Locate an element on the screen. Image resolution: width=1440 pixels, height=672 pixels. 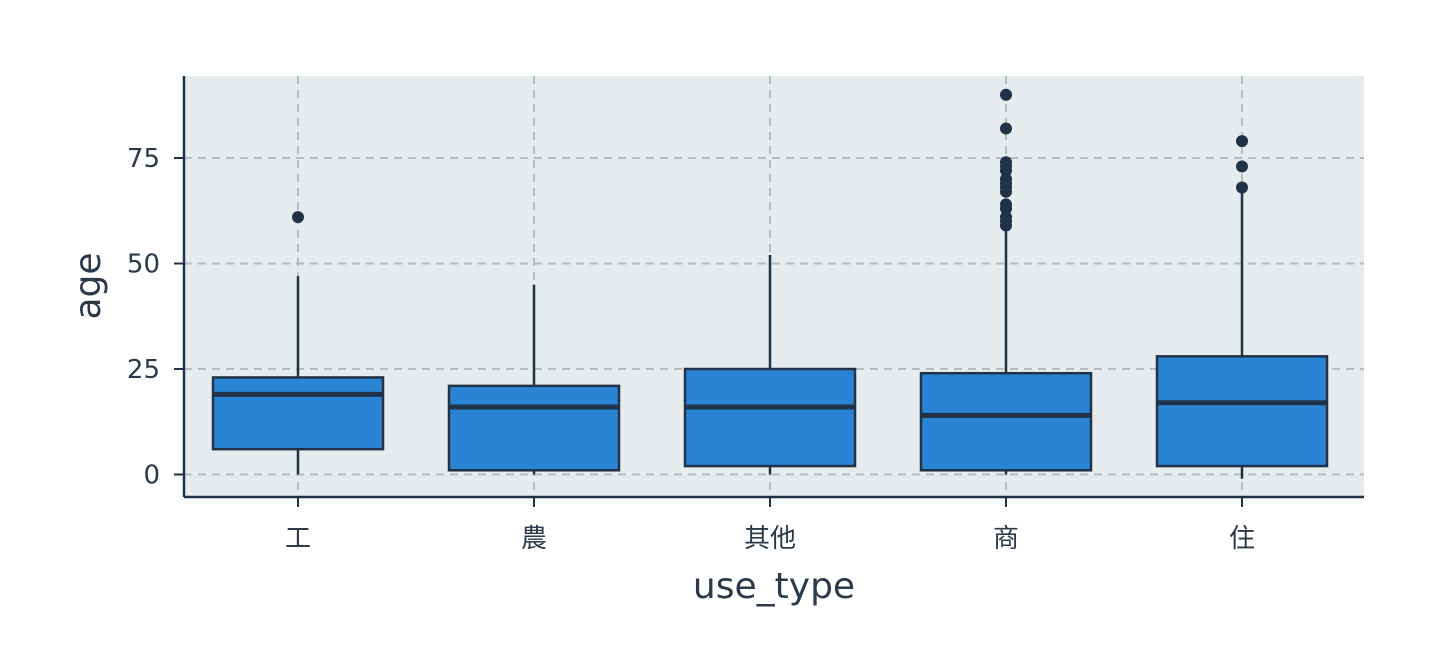
y-tick-labels: 0 25 50 75 is located at coordinates (155, 317).